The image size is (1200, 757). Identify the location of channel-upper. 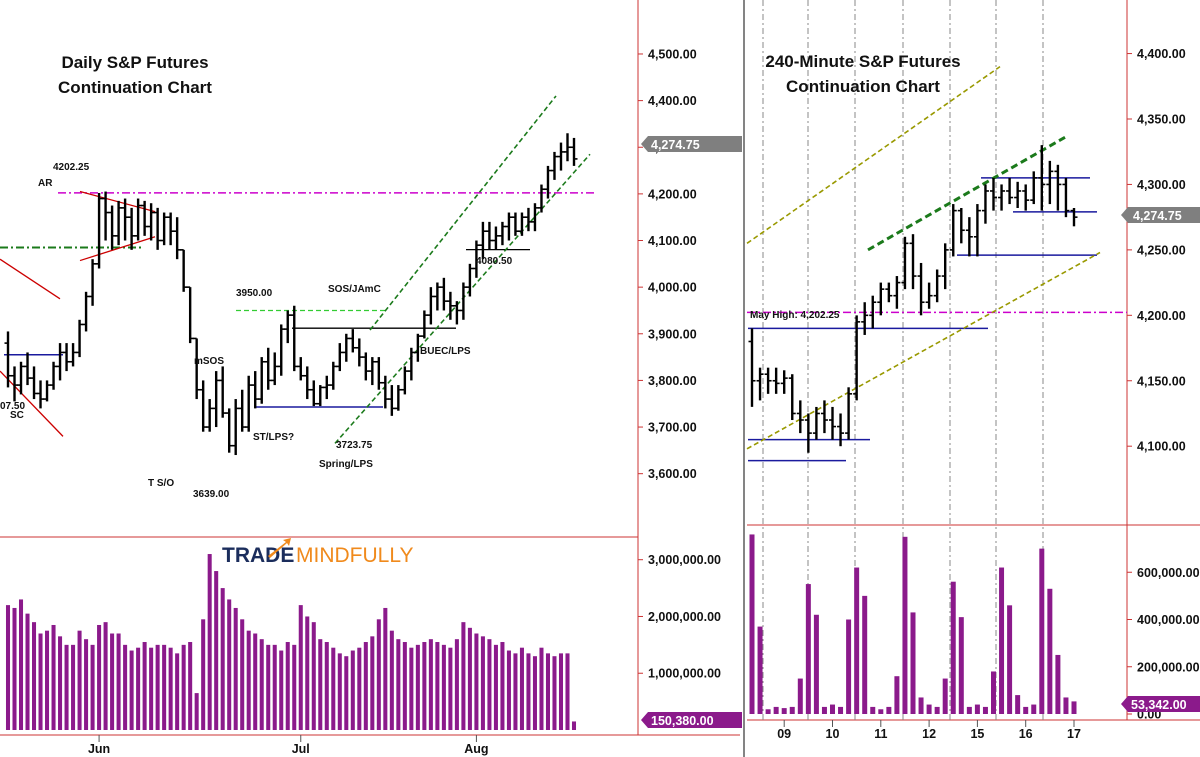
(463, 213).